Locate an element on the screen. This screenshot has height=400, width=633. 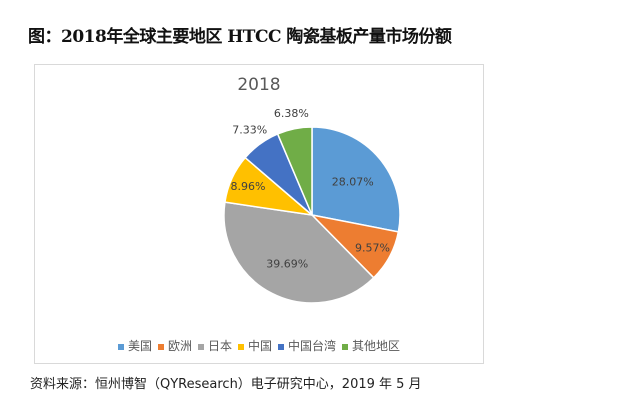
data-label-4: 7.33% is located at coordinates (249, 130).